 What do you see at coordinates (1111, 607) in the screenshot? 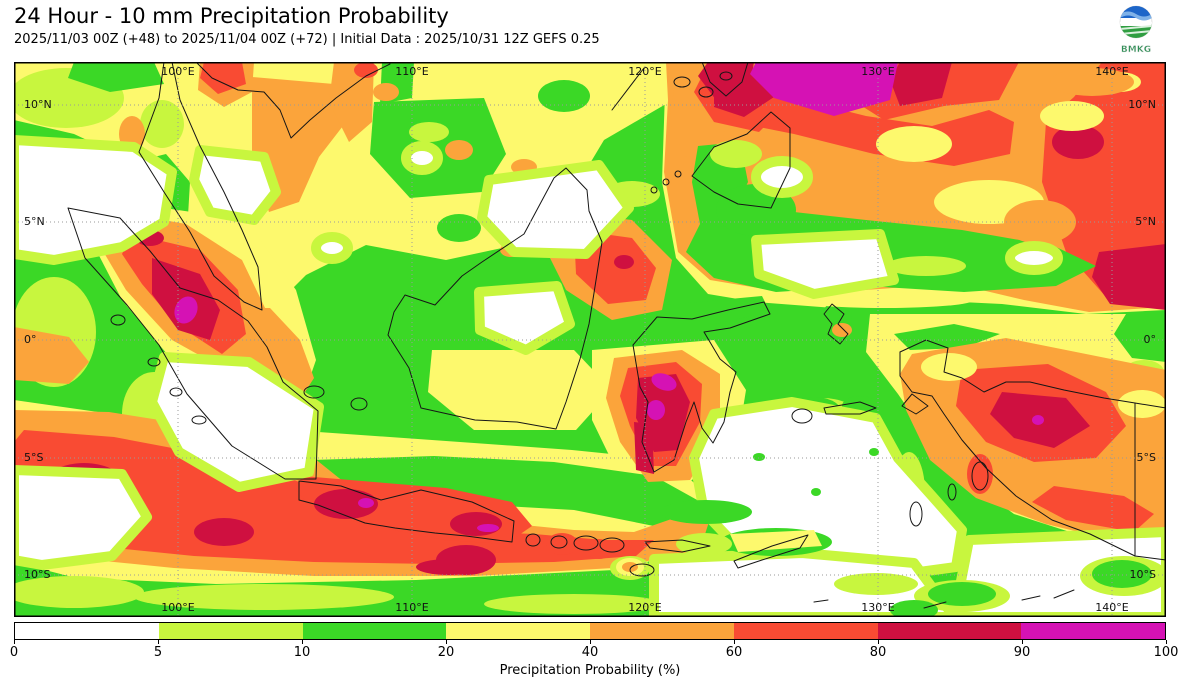
I see `lon-label-bottom: 140°E` at bounding box center [1111, 607].